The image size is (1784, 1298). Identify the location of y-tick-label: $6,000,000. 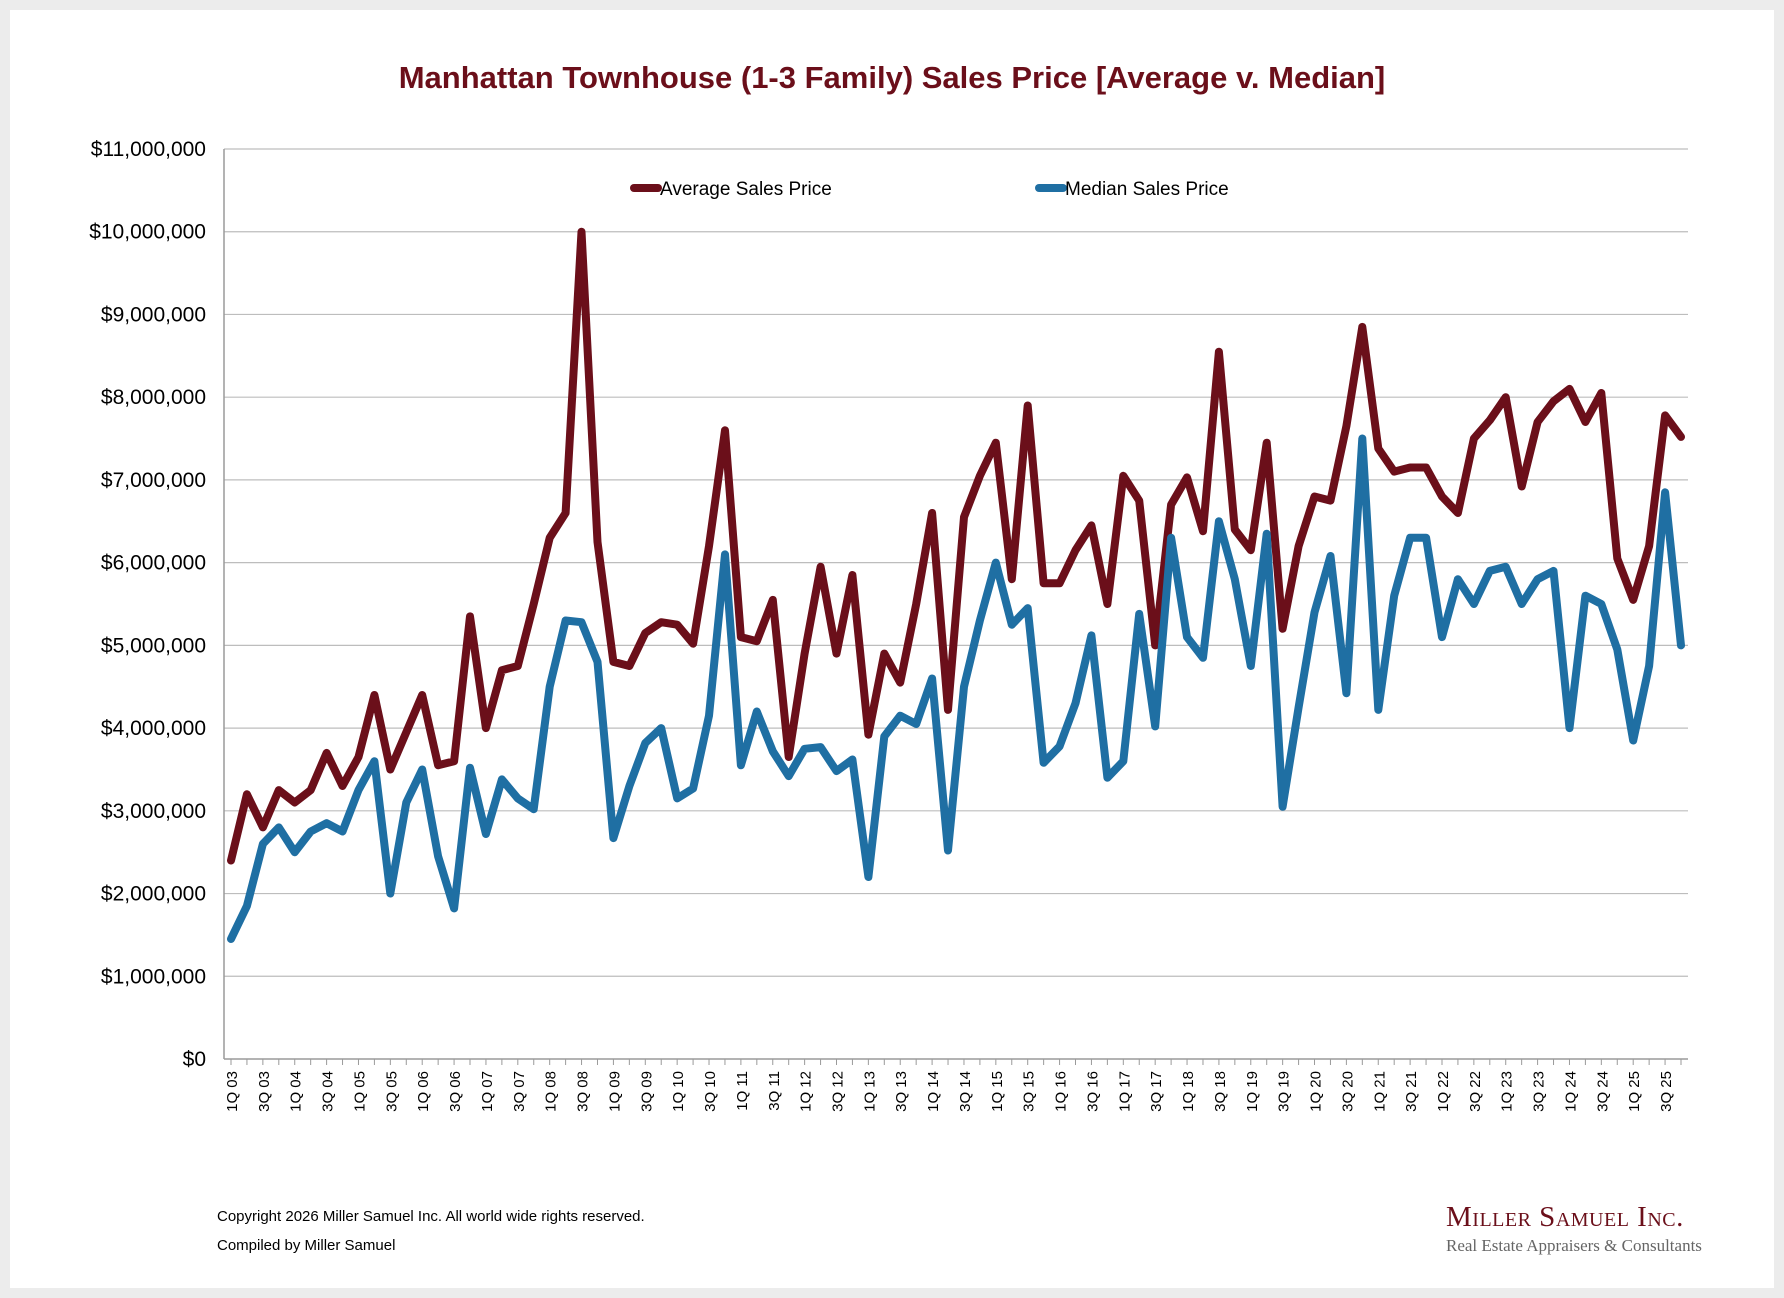
(153, 563).